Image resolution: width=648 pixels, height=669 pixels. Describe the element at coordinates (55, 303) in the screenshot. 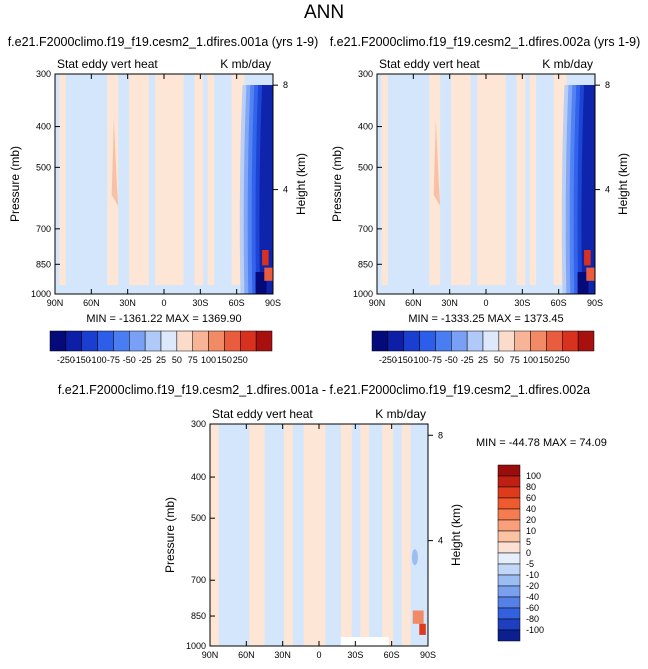

I see `x-tick-label: 90N` at that location.